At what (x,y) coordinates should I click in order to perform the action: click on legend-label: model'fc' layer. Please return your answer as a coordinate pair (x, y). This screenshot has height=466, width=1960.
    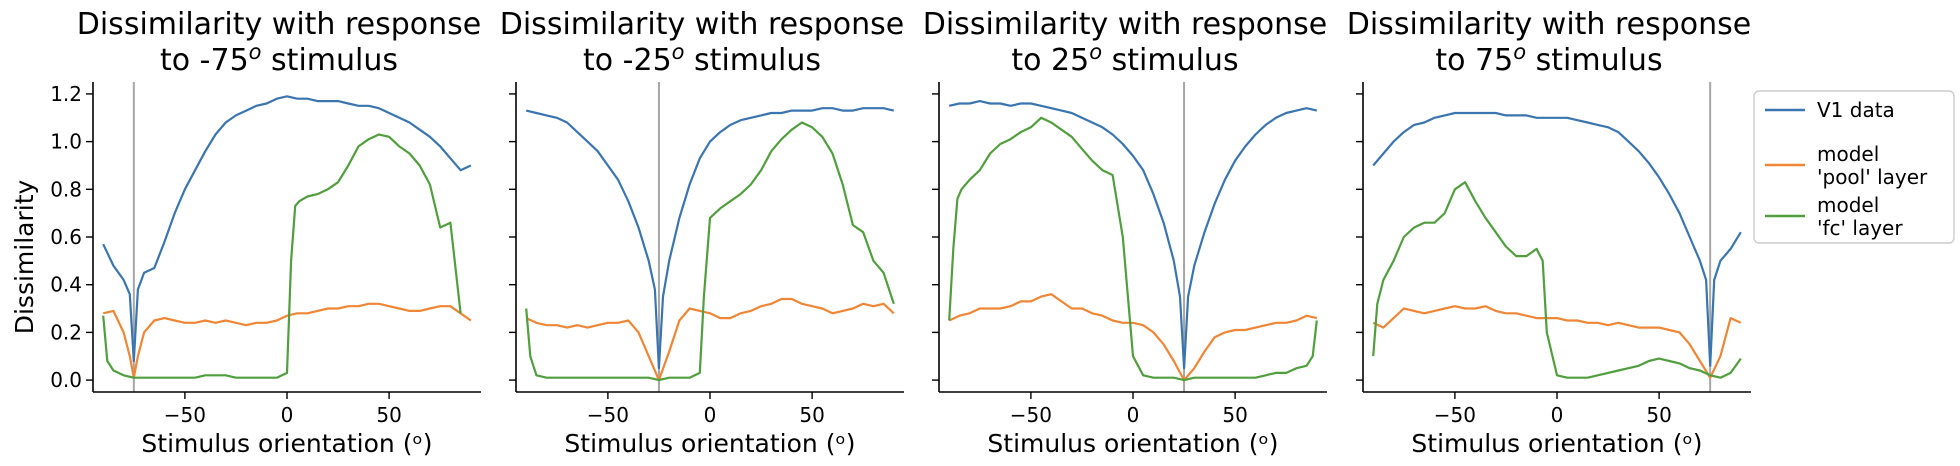
    Looking at the image, I should click on (1860, 216).